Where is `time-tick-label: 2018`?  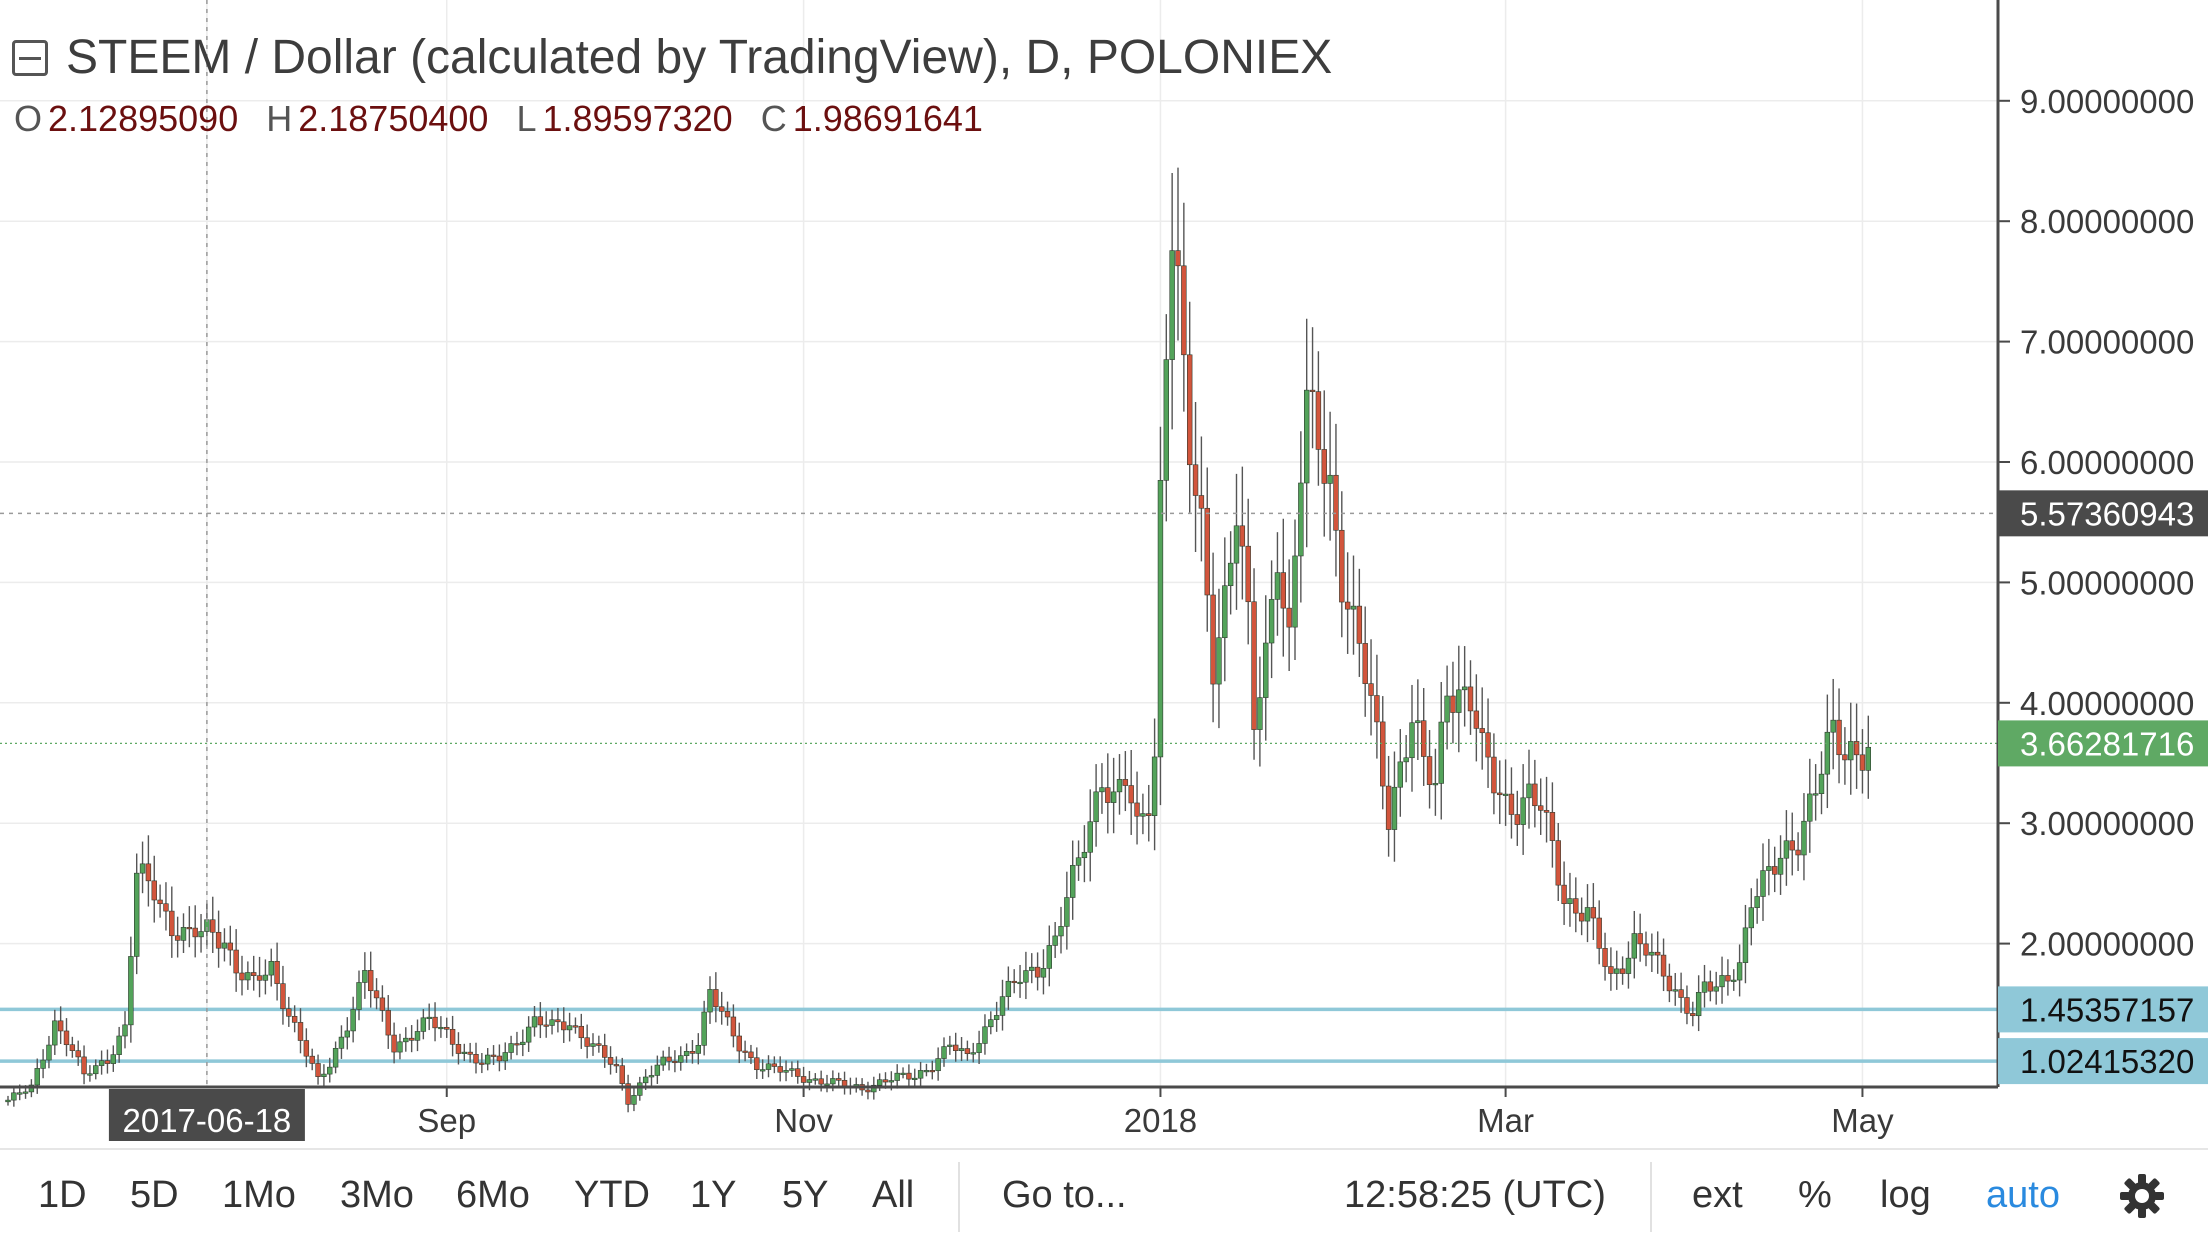
time-tick-label: 2018 is located at coordinates (1160, 1120).